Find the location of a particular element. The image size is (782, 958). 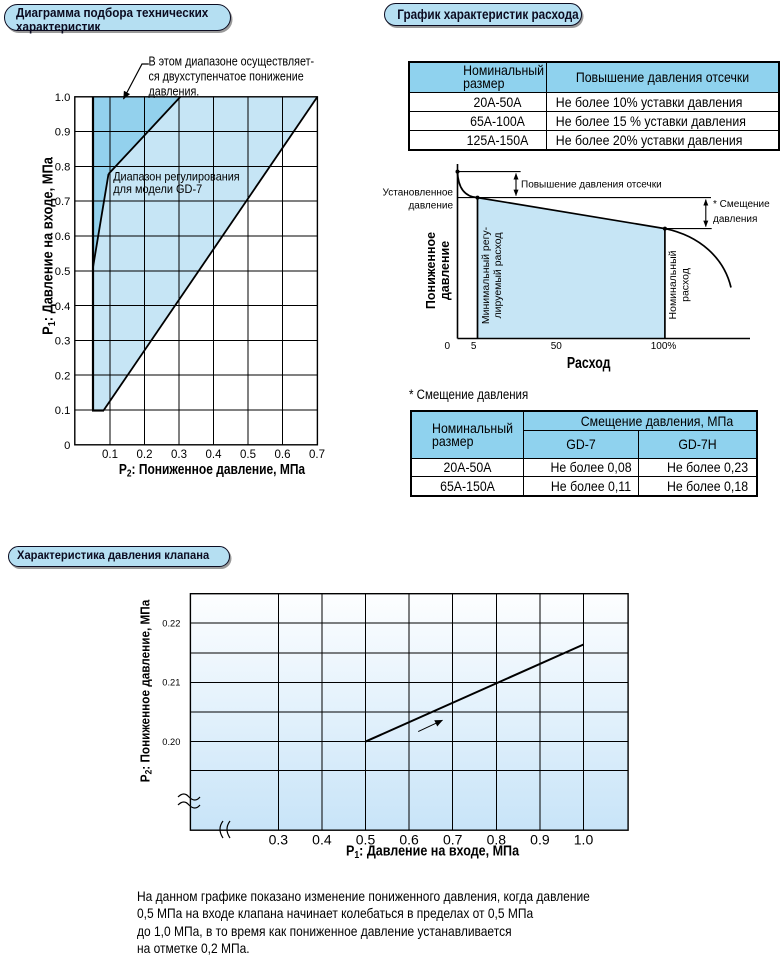

svg-text: давления. is located at coordinates (174, 91).